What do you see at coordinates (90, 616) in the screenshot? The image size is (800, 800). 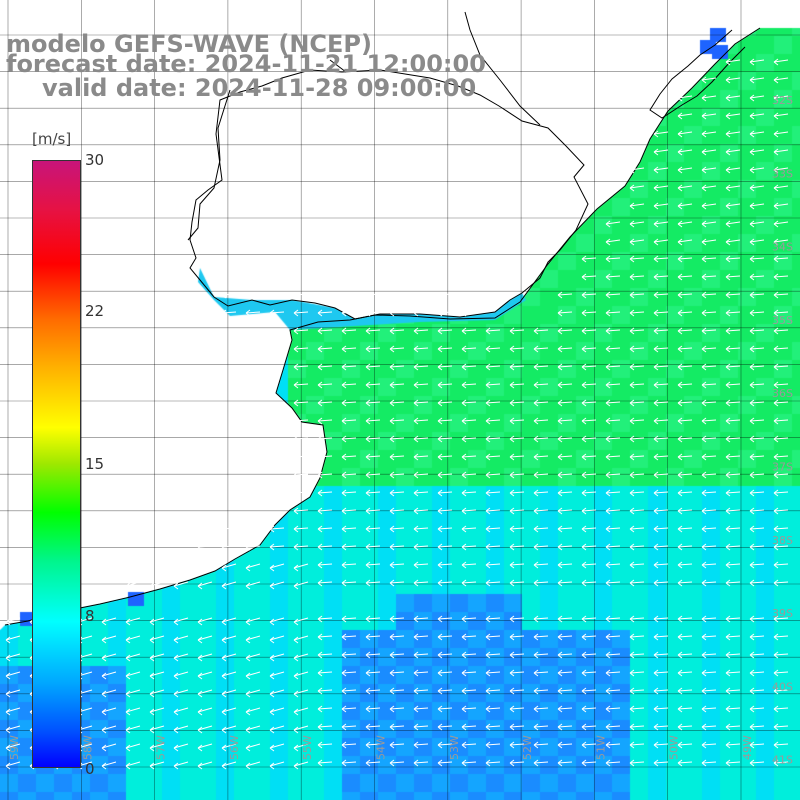 I see `colorbar-tick-8: 8` at bounding box center [90, 616].